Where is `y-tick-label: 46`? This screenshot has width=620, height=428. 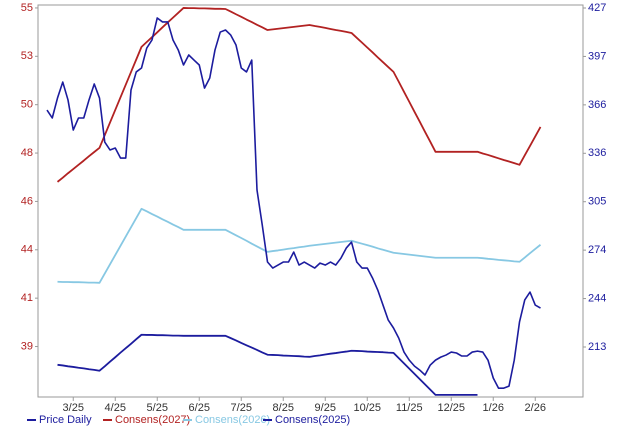
y-tick-label: 46 is located at coordinates (27, 201).